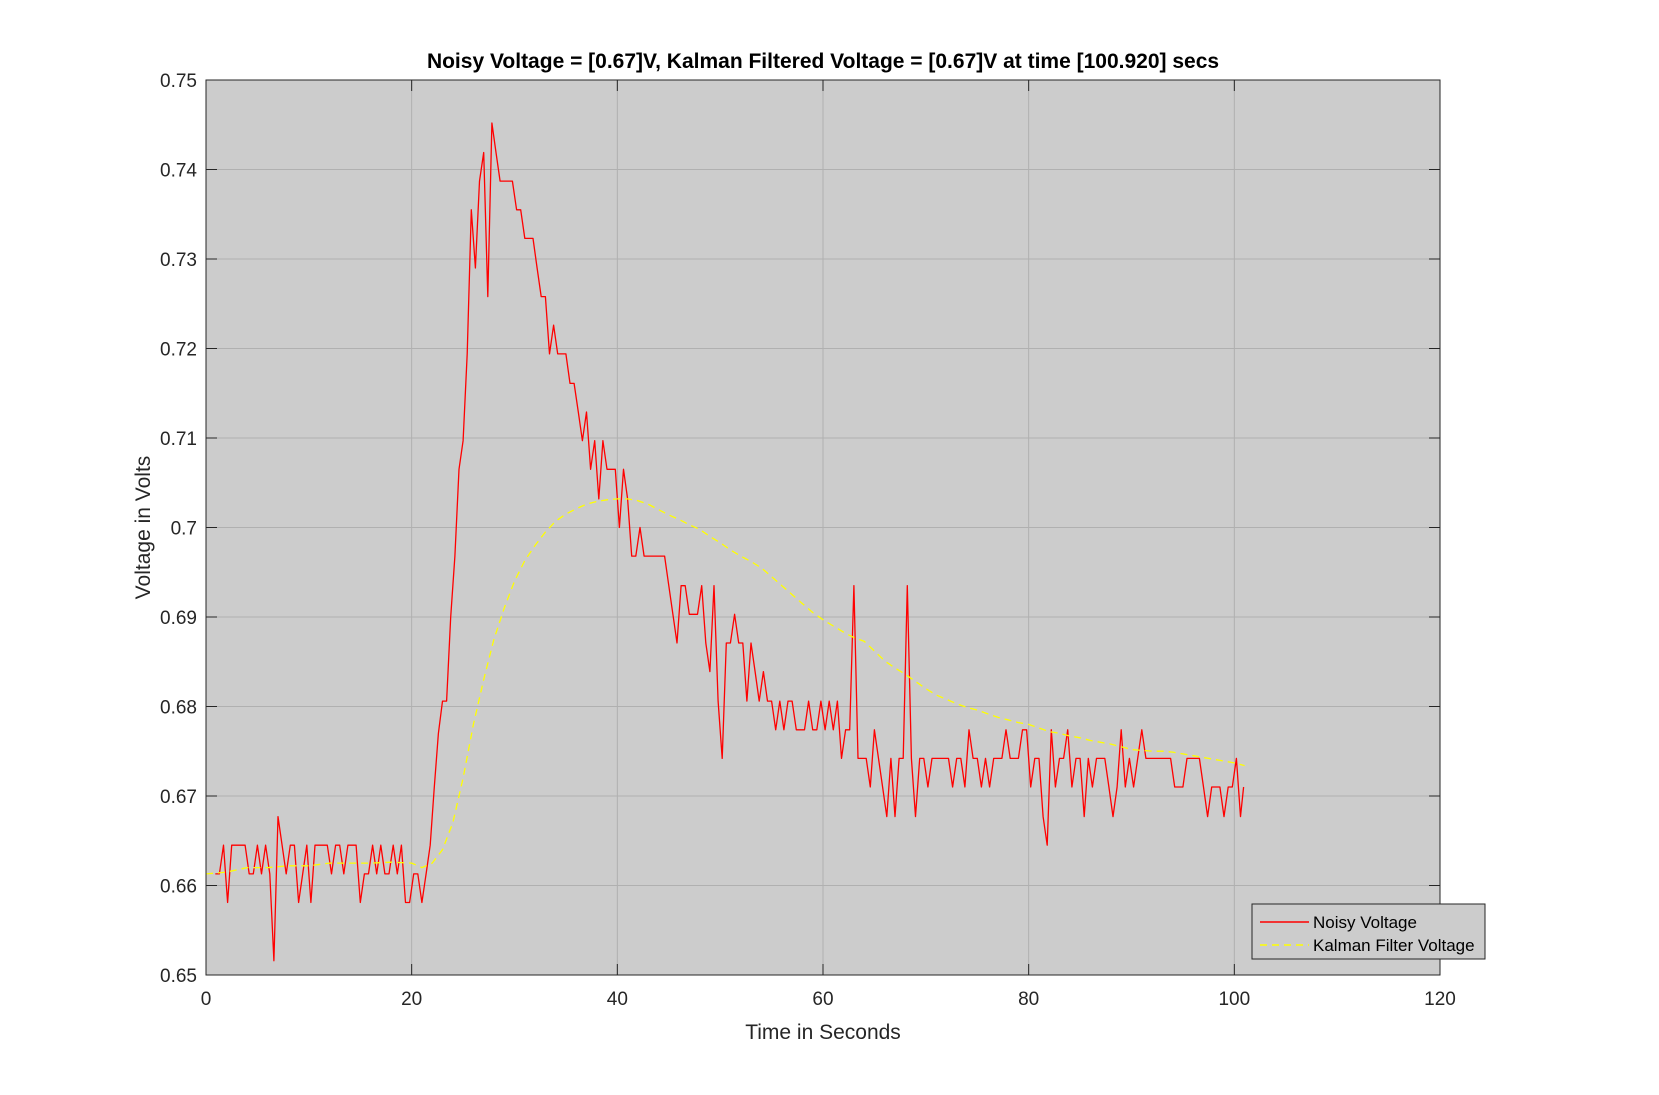 This screenshot has height=1095, width=1659. What do you see at coordinates (178, 708) in the screenshot?
I see `y-tick-label: 0.68` at bounding box center [178, 708].